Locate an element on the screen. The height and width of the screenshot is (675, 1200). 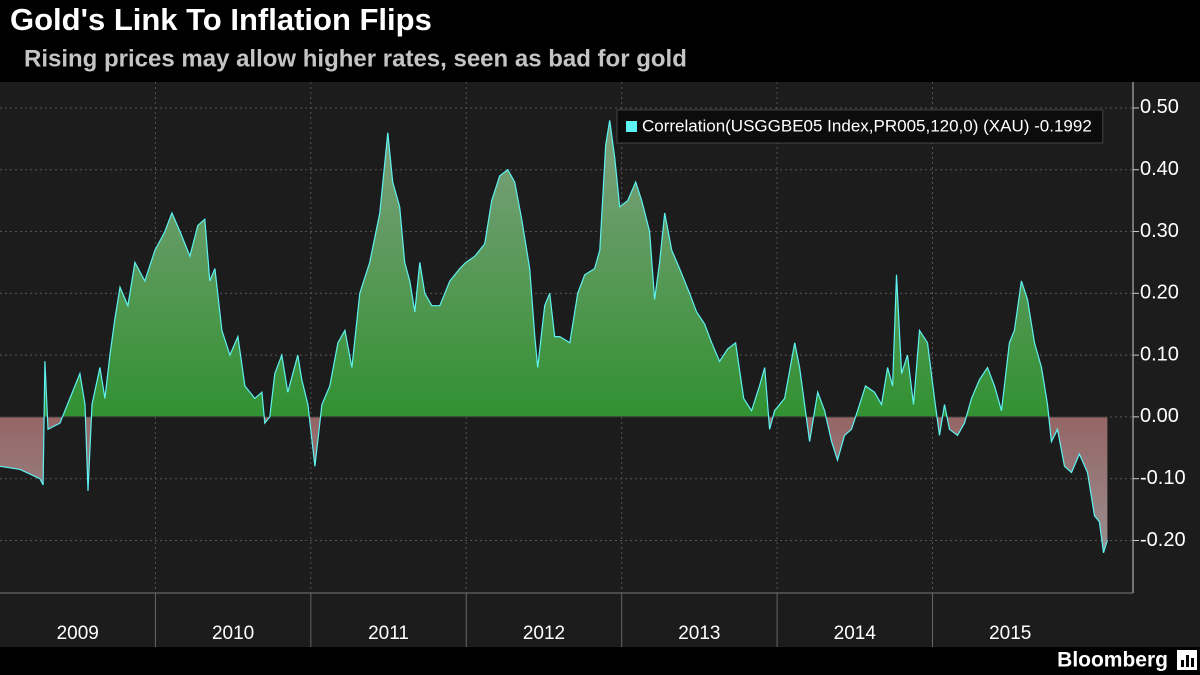
y-tick-label: 0.10 is located at coordinates (1159, 354).